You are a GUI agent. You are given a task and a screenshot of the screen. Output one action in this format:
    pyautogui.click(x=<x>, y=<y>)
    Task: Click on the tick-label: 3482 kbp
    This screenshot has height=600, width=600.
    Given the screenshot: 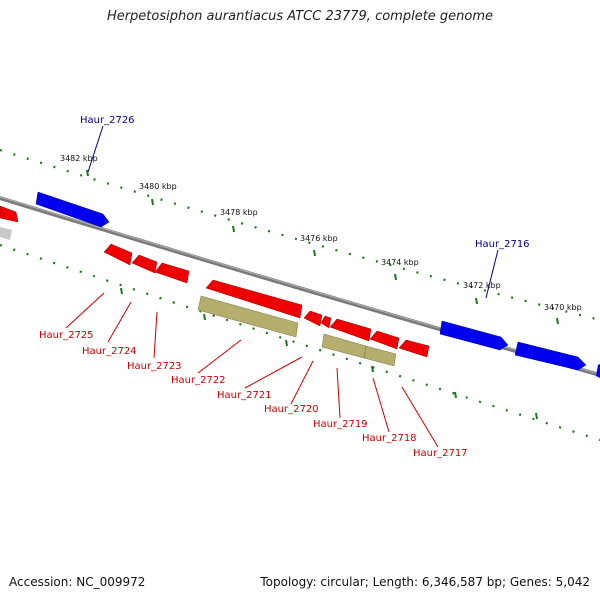 What is the action you would take?
    pyautogui.click(x=79, y=158)
    